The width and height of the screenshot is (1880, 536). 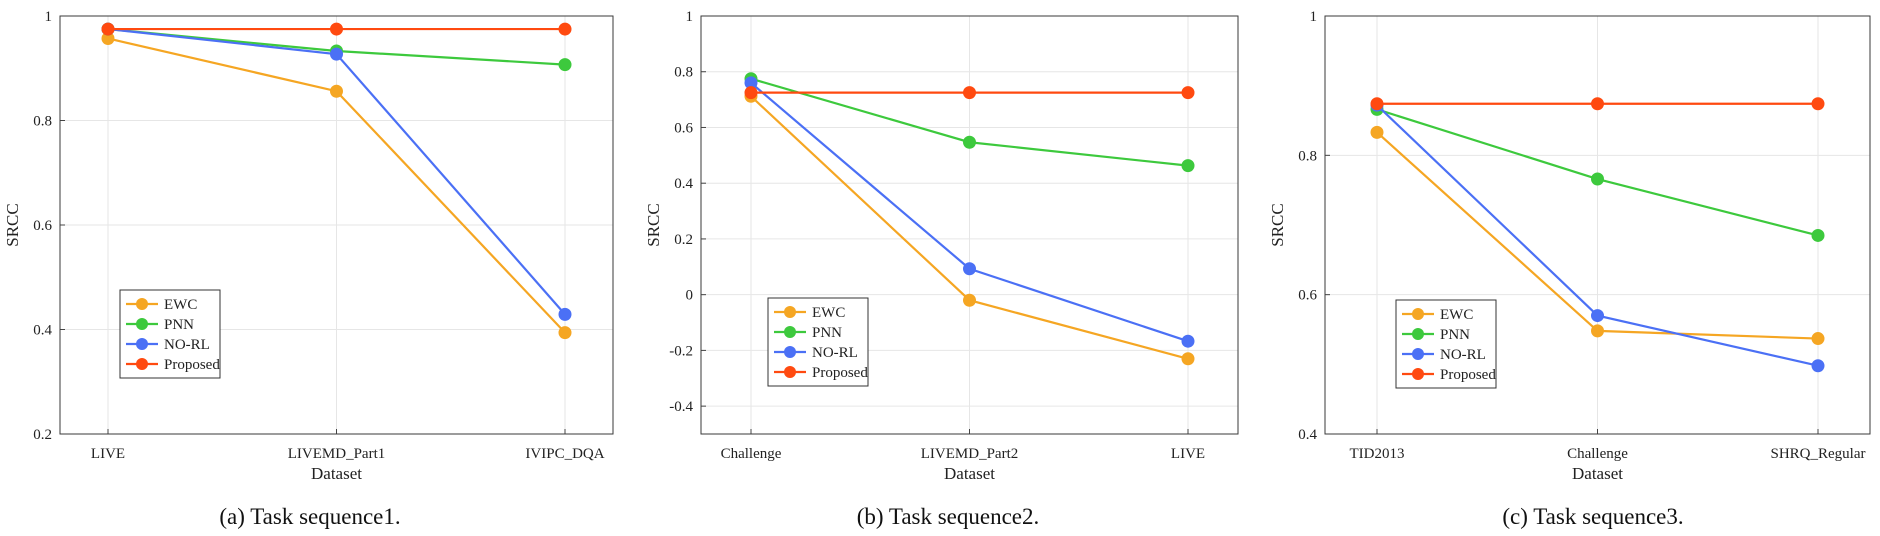 I want to click on x-tick-label: IVIPC_DQA, so click(x=564, y=454).